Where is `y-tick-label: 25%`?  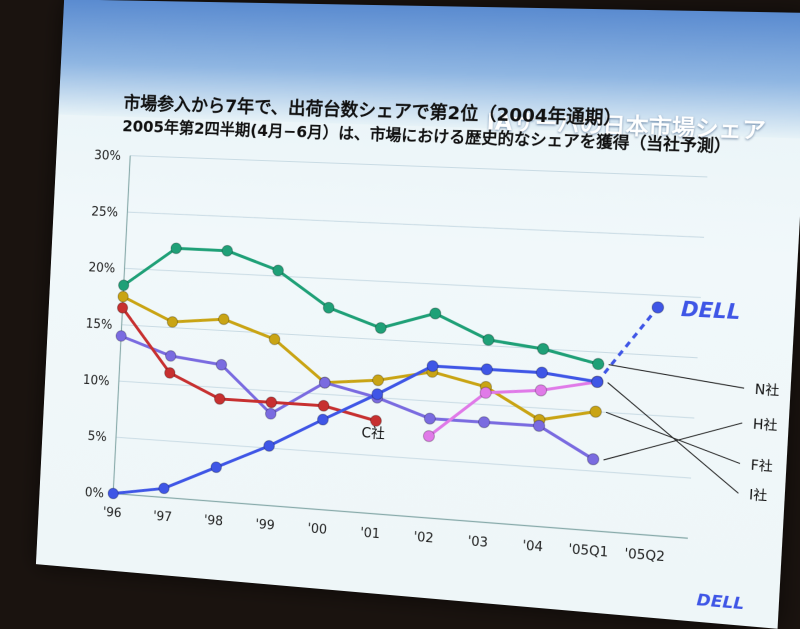
y-tick-label: 25% is located at coordinates (104, 211).